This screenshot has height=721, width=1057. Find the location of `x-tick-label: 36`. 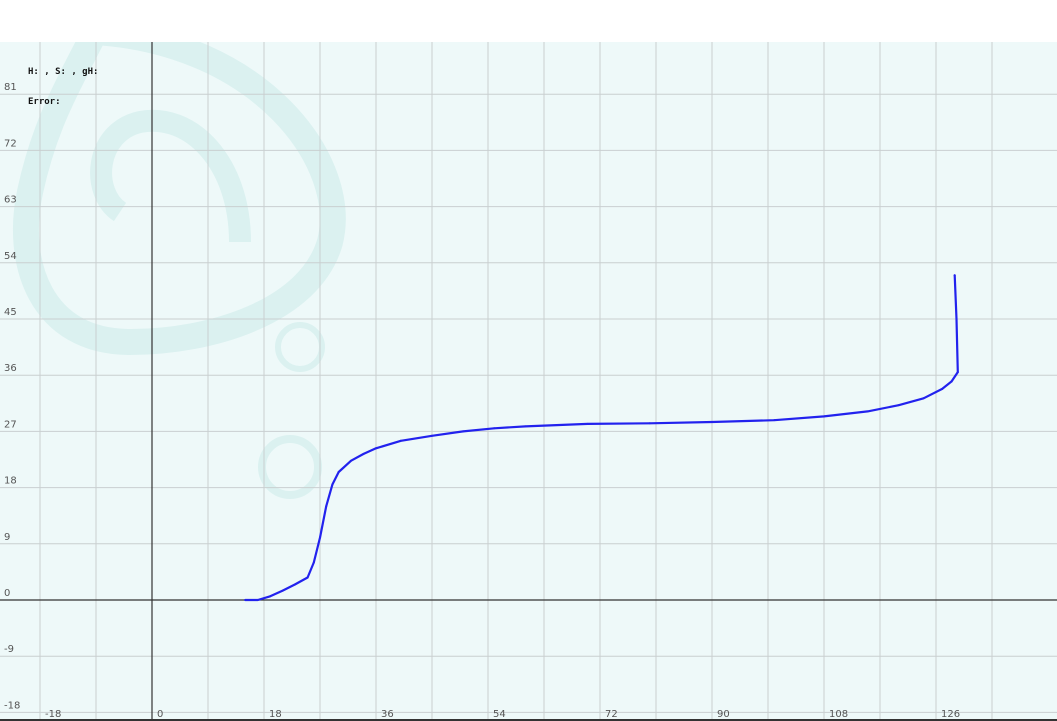

x-tick-label: 36 is located at coordinates (387, 714).